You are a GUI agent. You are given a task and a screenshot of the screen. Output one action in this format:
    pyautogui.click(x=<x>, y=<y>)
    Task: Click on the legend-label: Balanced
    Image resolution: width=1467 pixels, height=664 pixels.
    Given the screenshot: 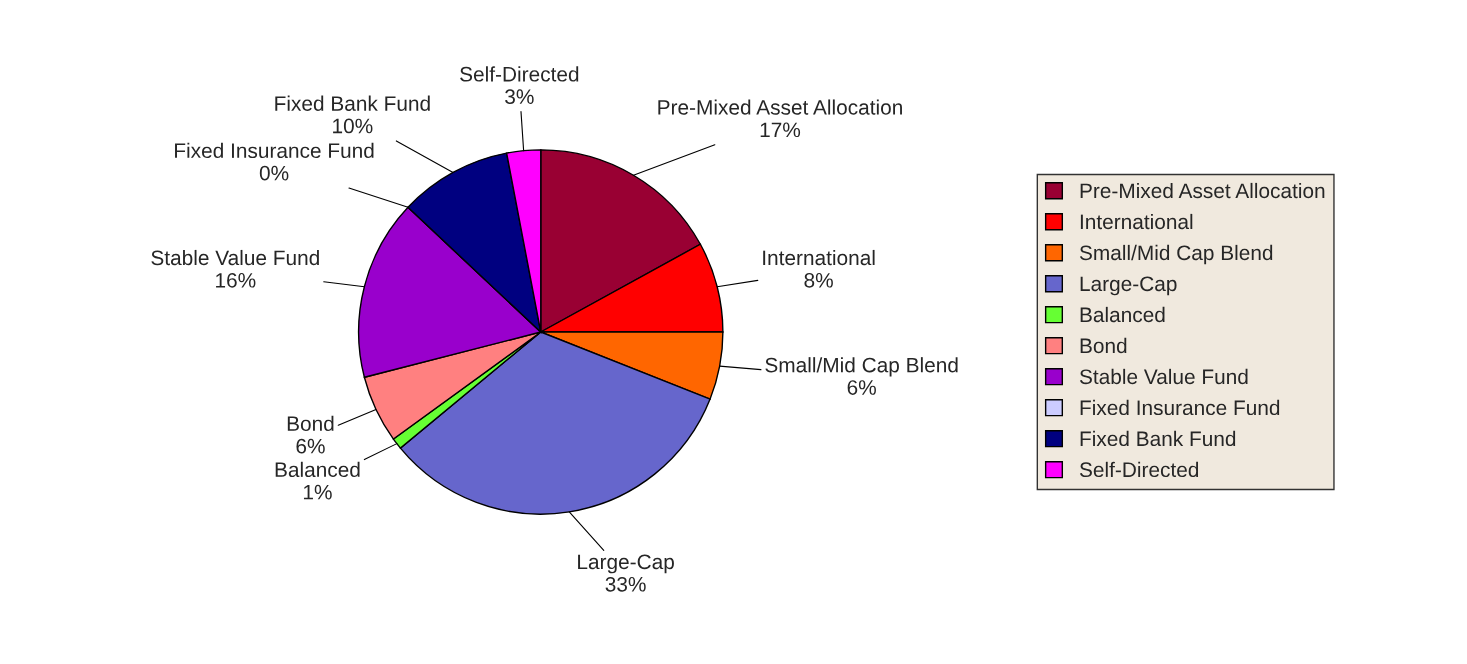 What is the action you would take?
    pyautogui.click(x=1122, y=314)
    